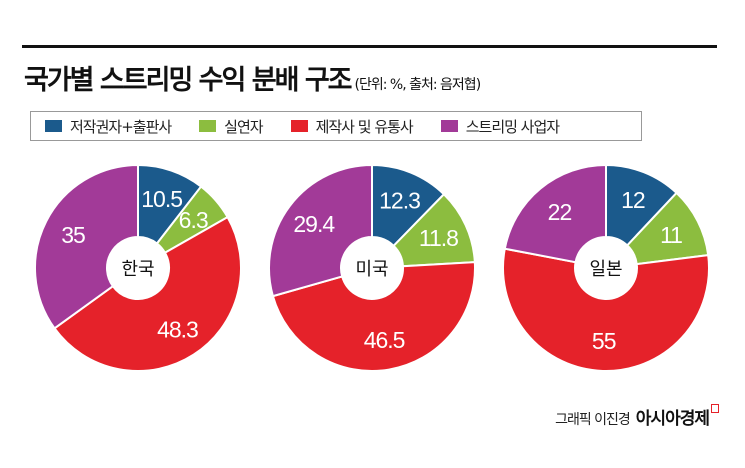 This screenshot has height=468, width=745. Describe the element at coordinates (605, 269) in the screenshot. I see `center-label: 일본` at that location.